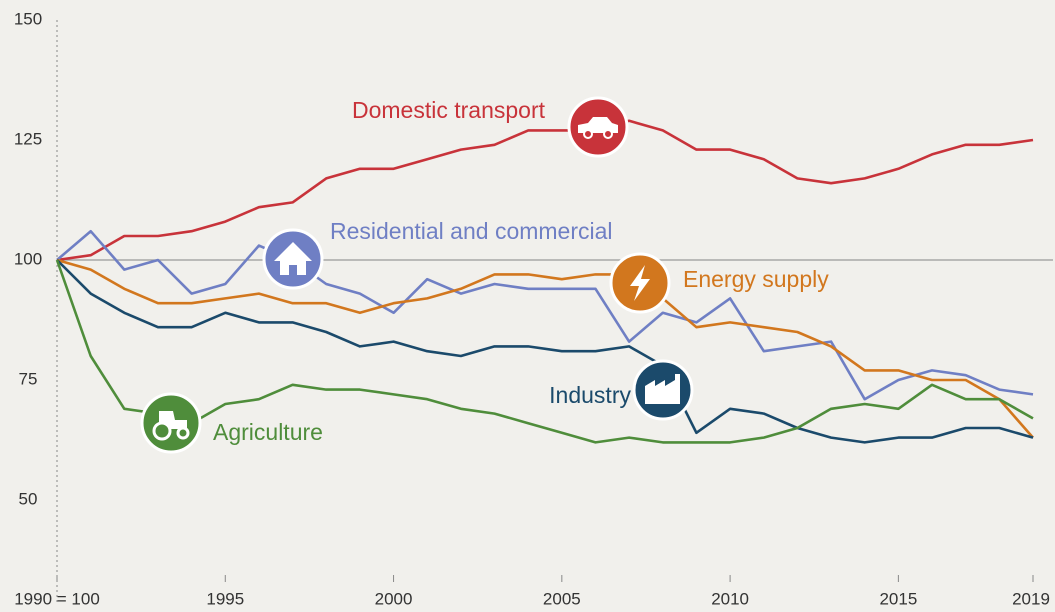  What do you see at coordinates (449, 110) in the screenshot?
I see `series-label: Domestic transport` at bounding box center [449, 110].